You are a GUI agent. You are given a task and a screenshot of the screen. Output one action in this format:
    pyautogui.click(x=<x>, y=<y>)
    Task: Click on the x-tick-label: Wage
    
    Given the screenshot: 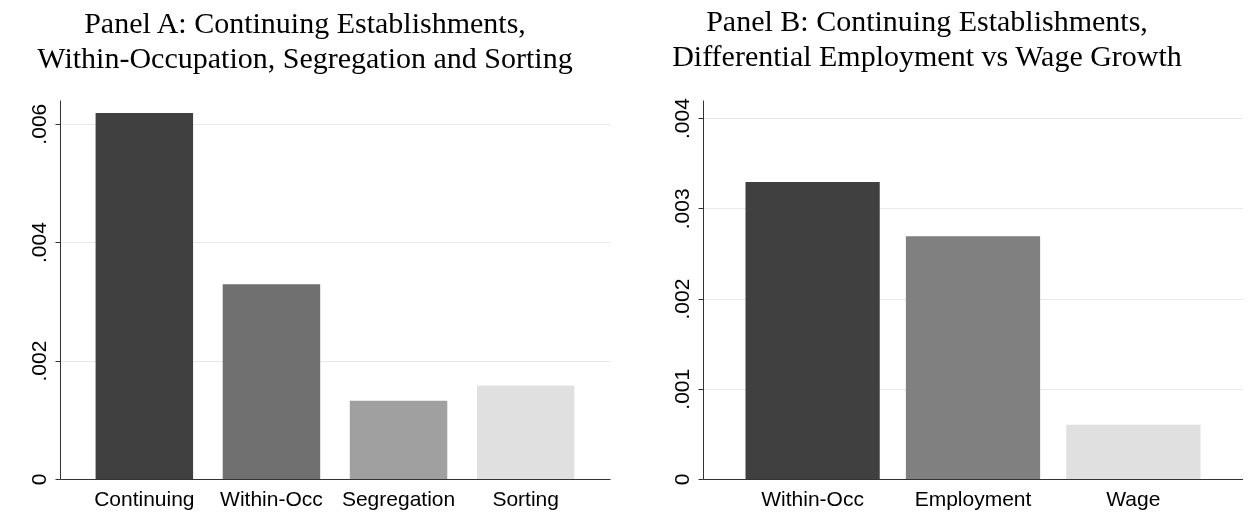 What is the action you would take?
    pyautogui.click(x=1133, y=498)
    